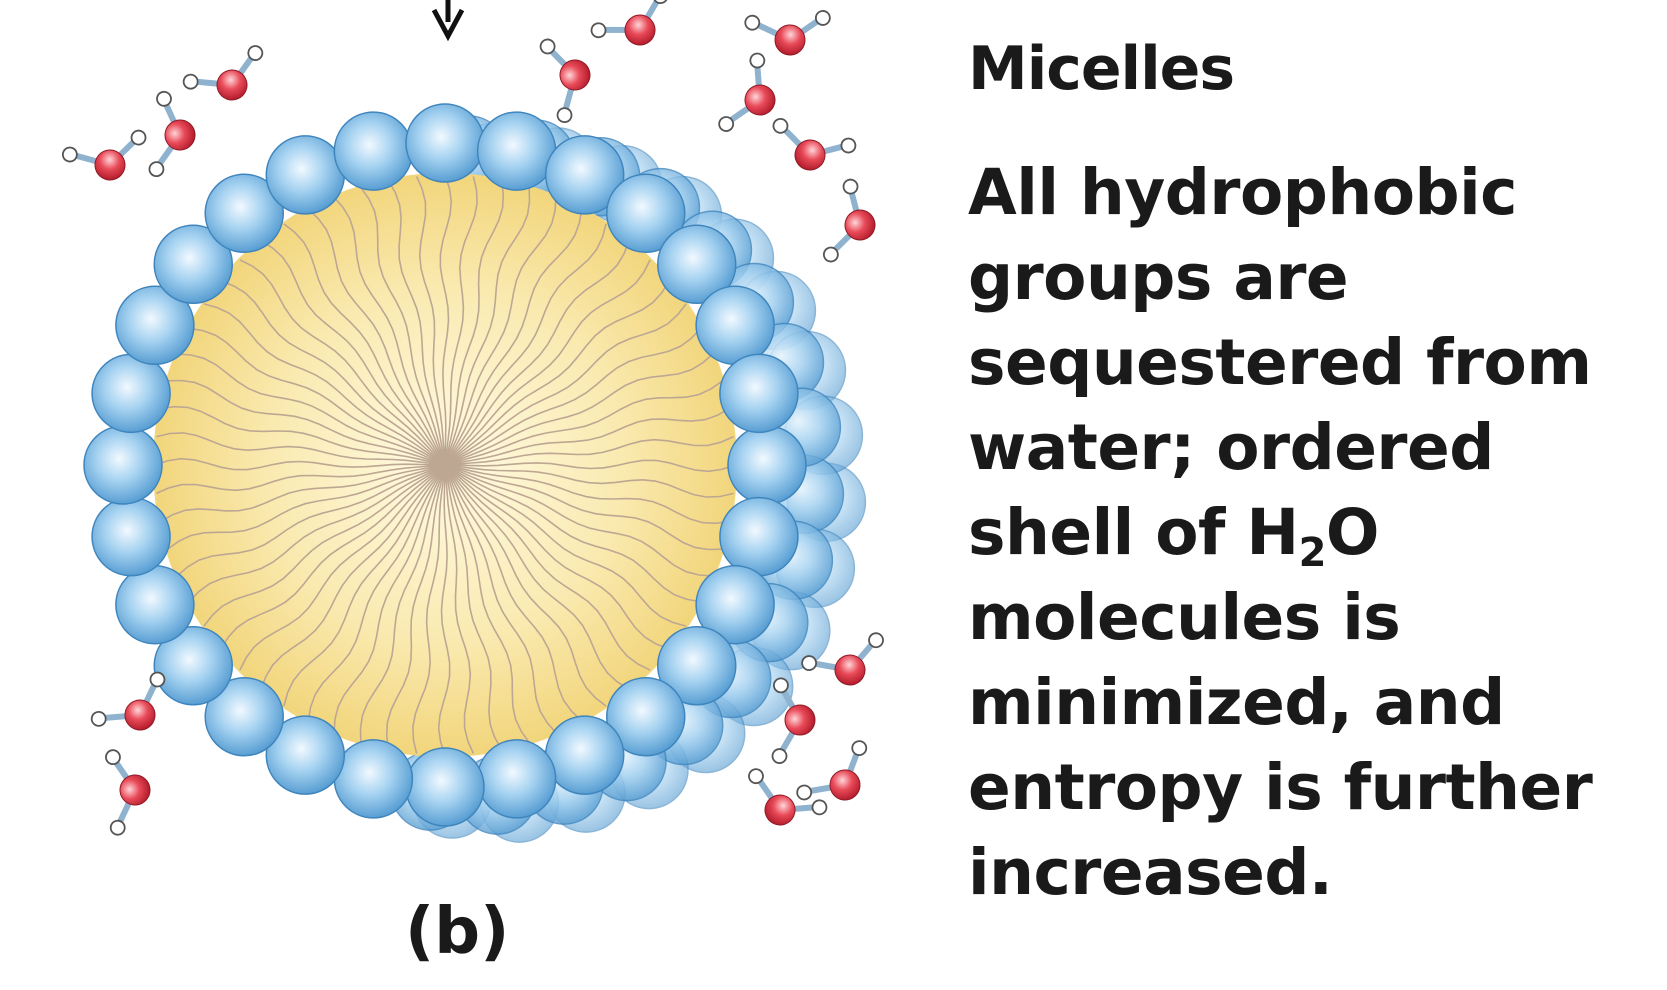 The image size is (1667, 990). Describe the element at coordinates (1243, 192) in the screenshot. I see `description-line-1: All hydrophobic` at that location.